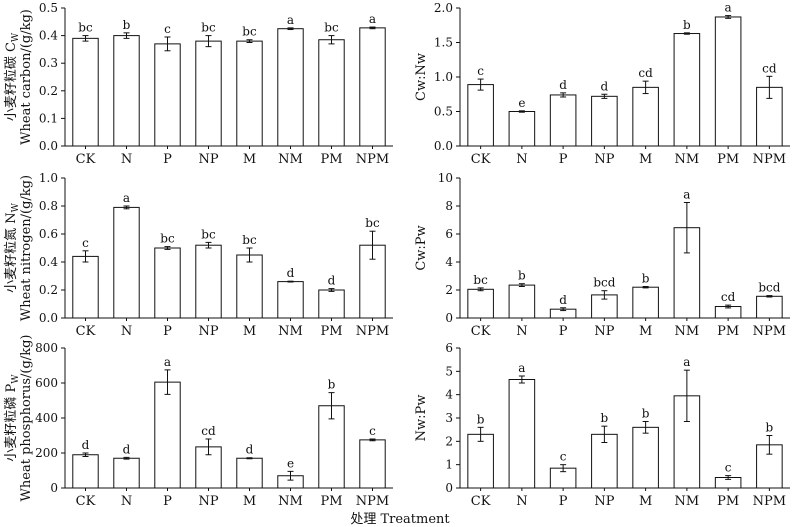  I want to click on x-axis-title: 处理 Treatment, so click(400, 519).